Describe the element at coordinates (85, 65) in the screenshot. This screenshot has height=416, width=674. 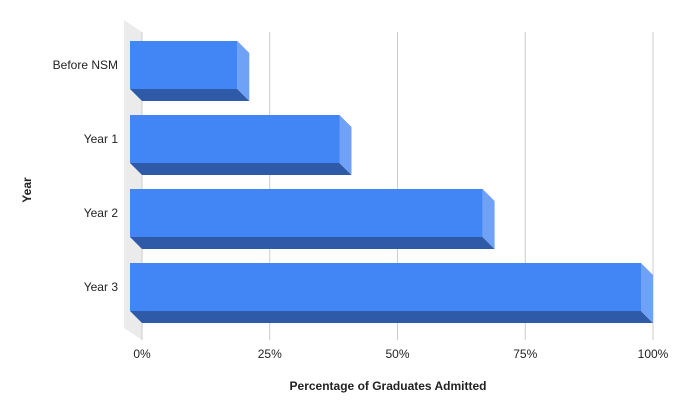
I see `y-tick-label: Before NSM` at that location.